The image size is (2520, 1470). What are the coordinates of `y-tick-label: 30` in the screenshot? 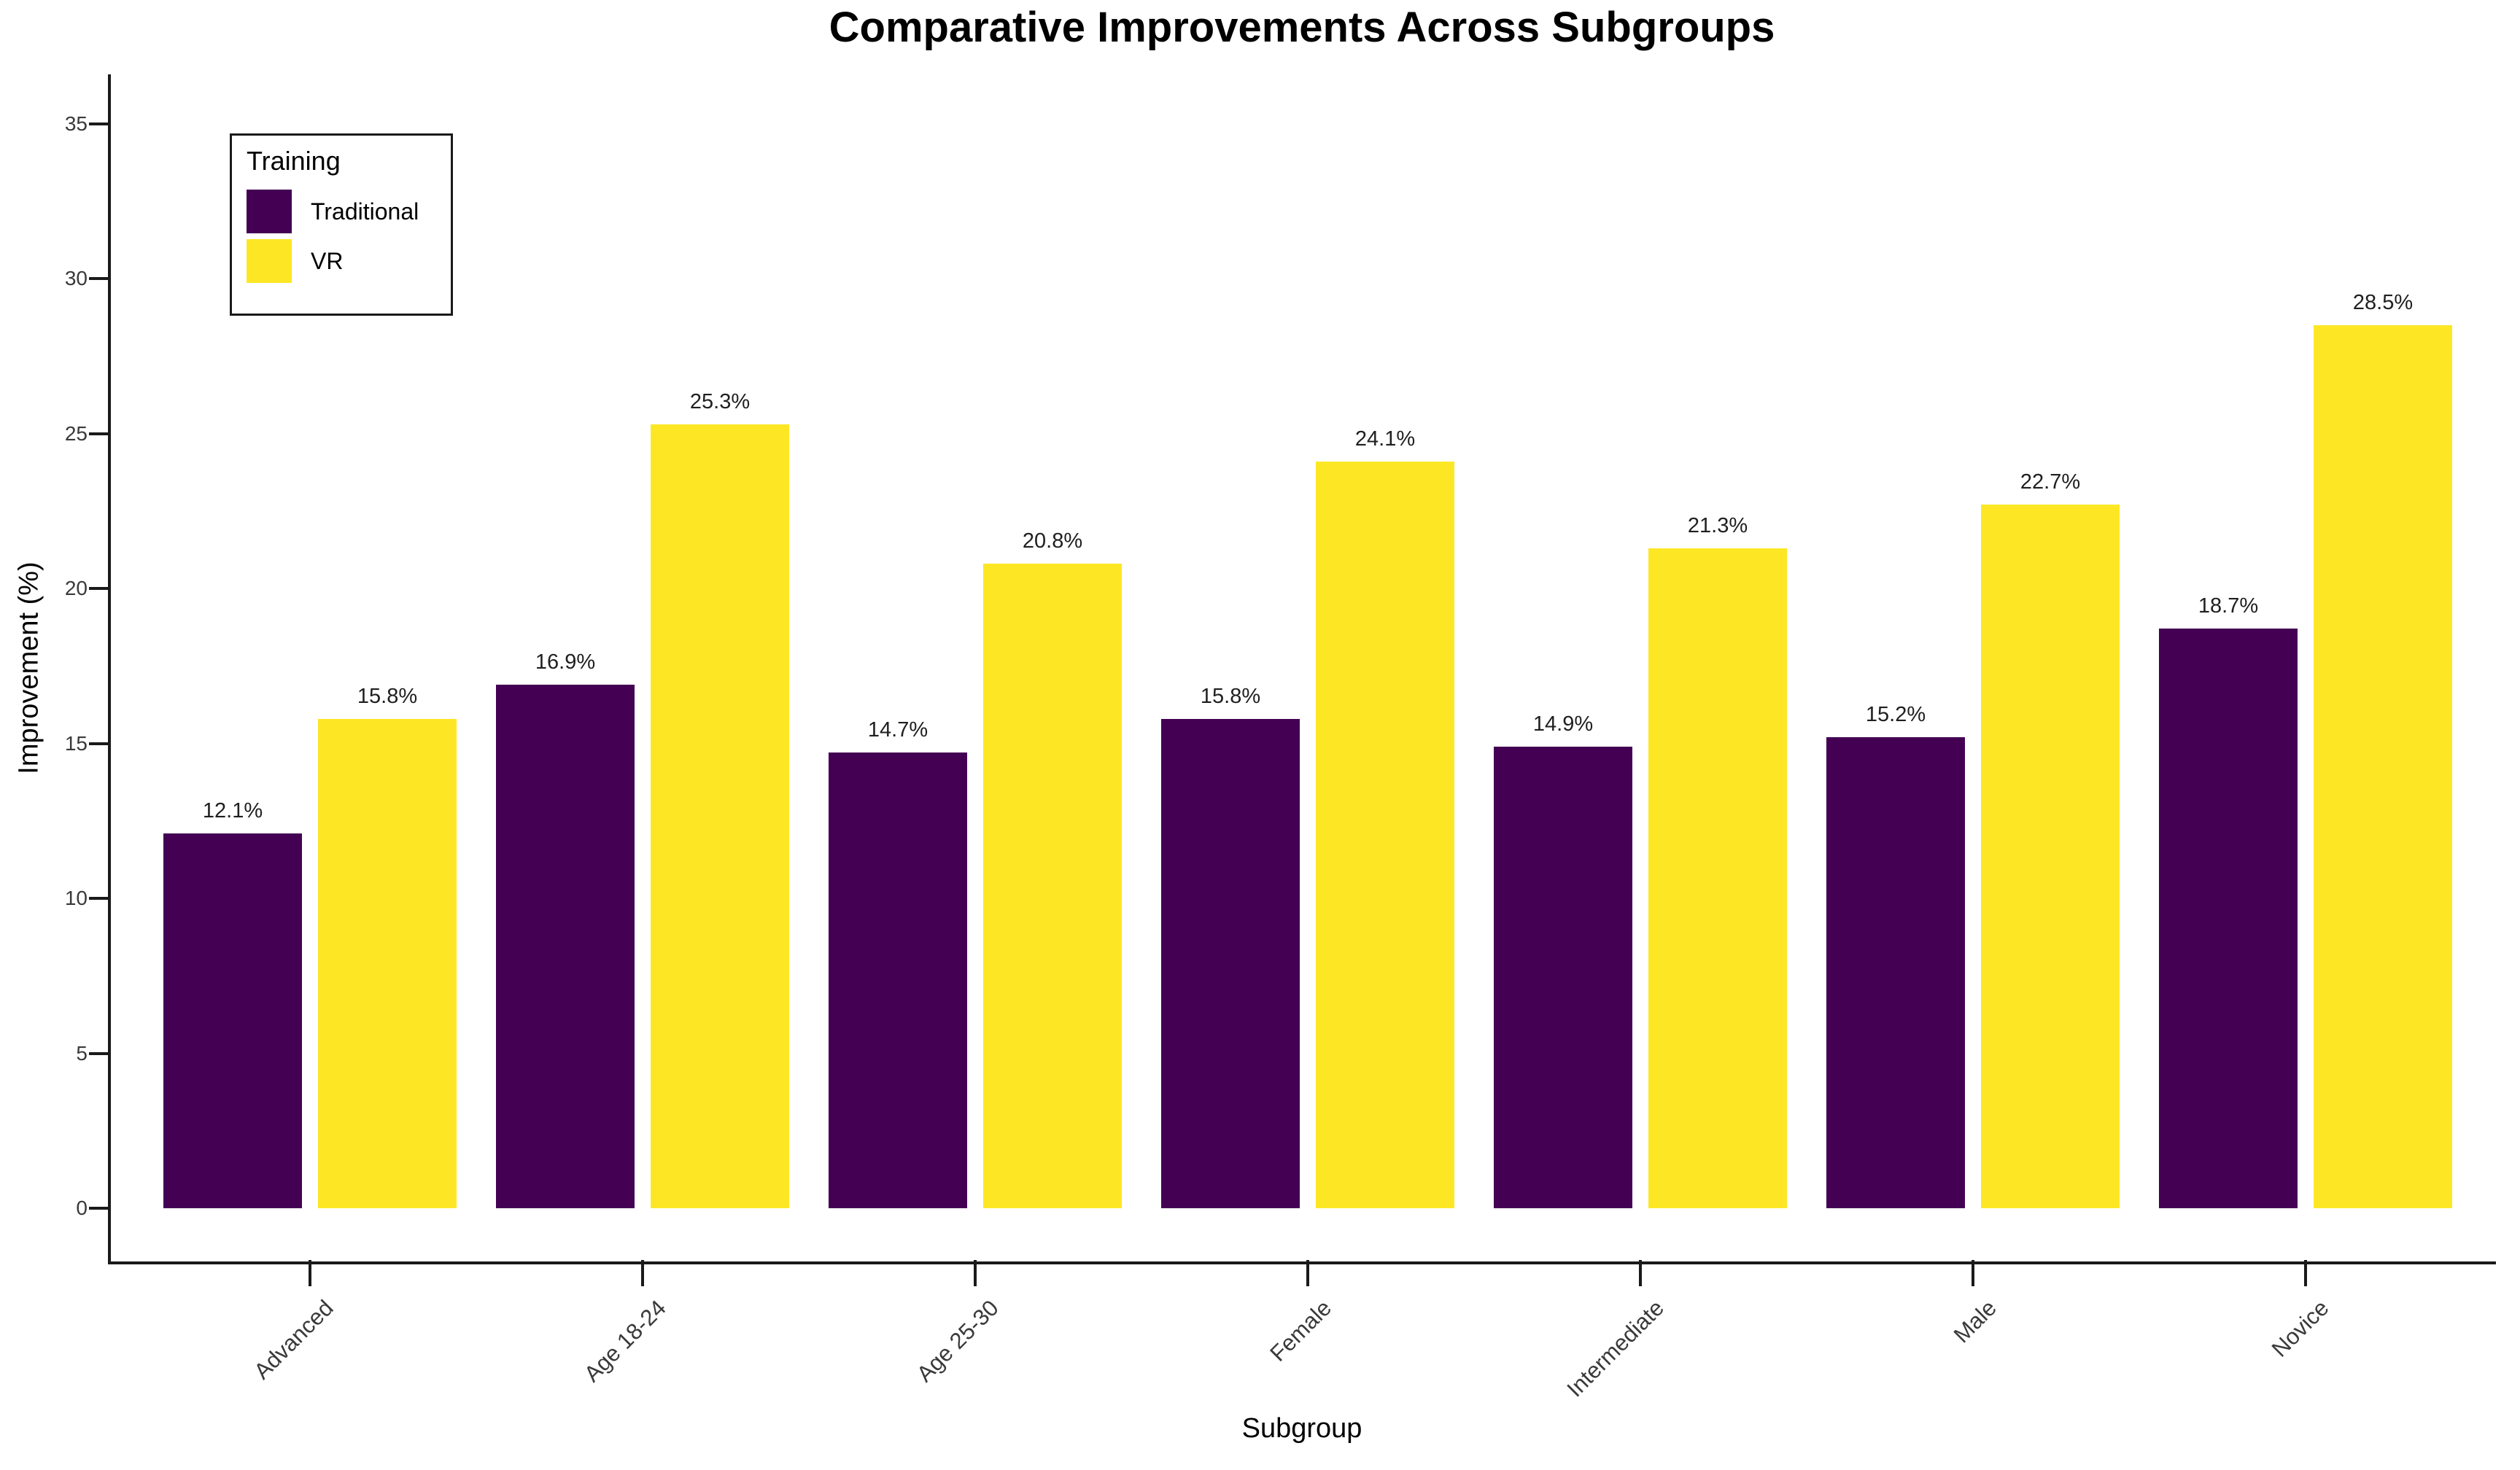 It's located at (76, 278).